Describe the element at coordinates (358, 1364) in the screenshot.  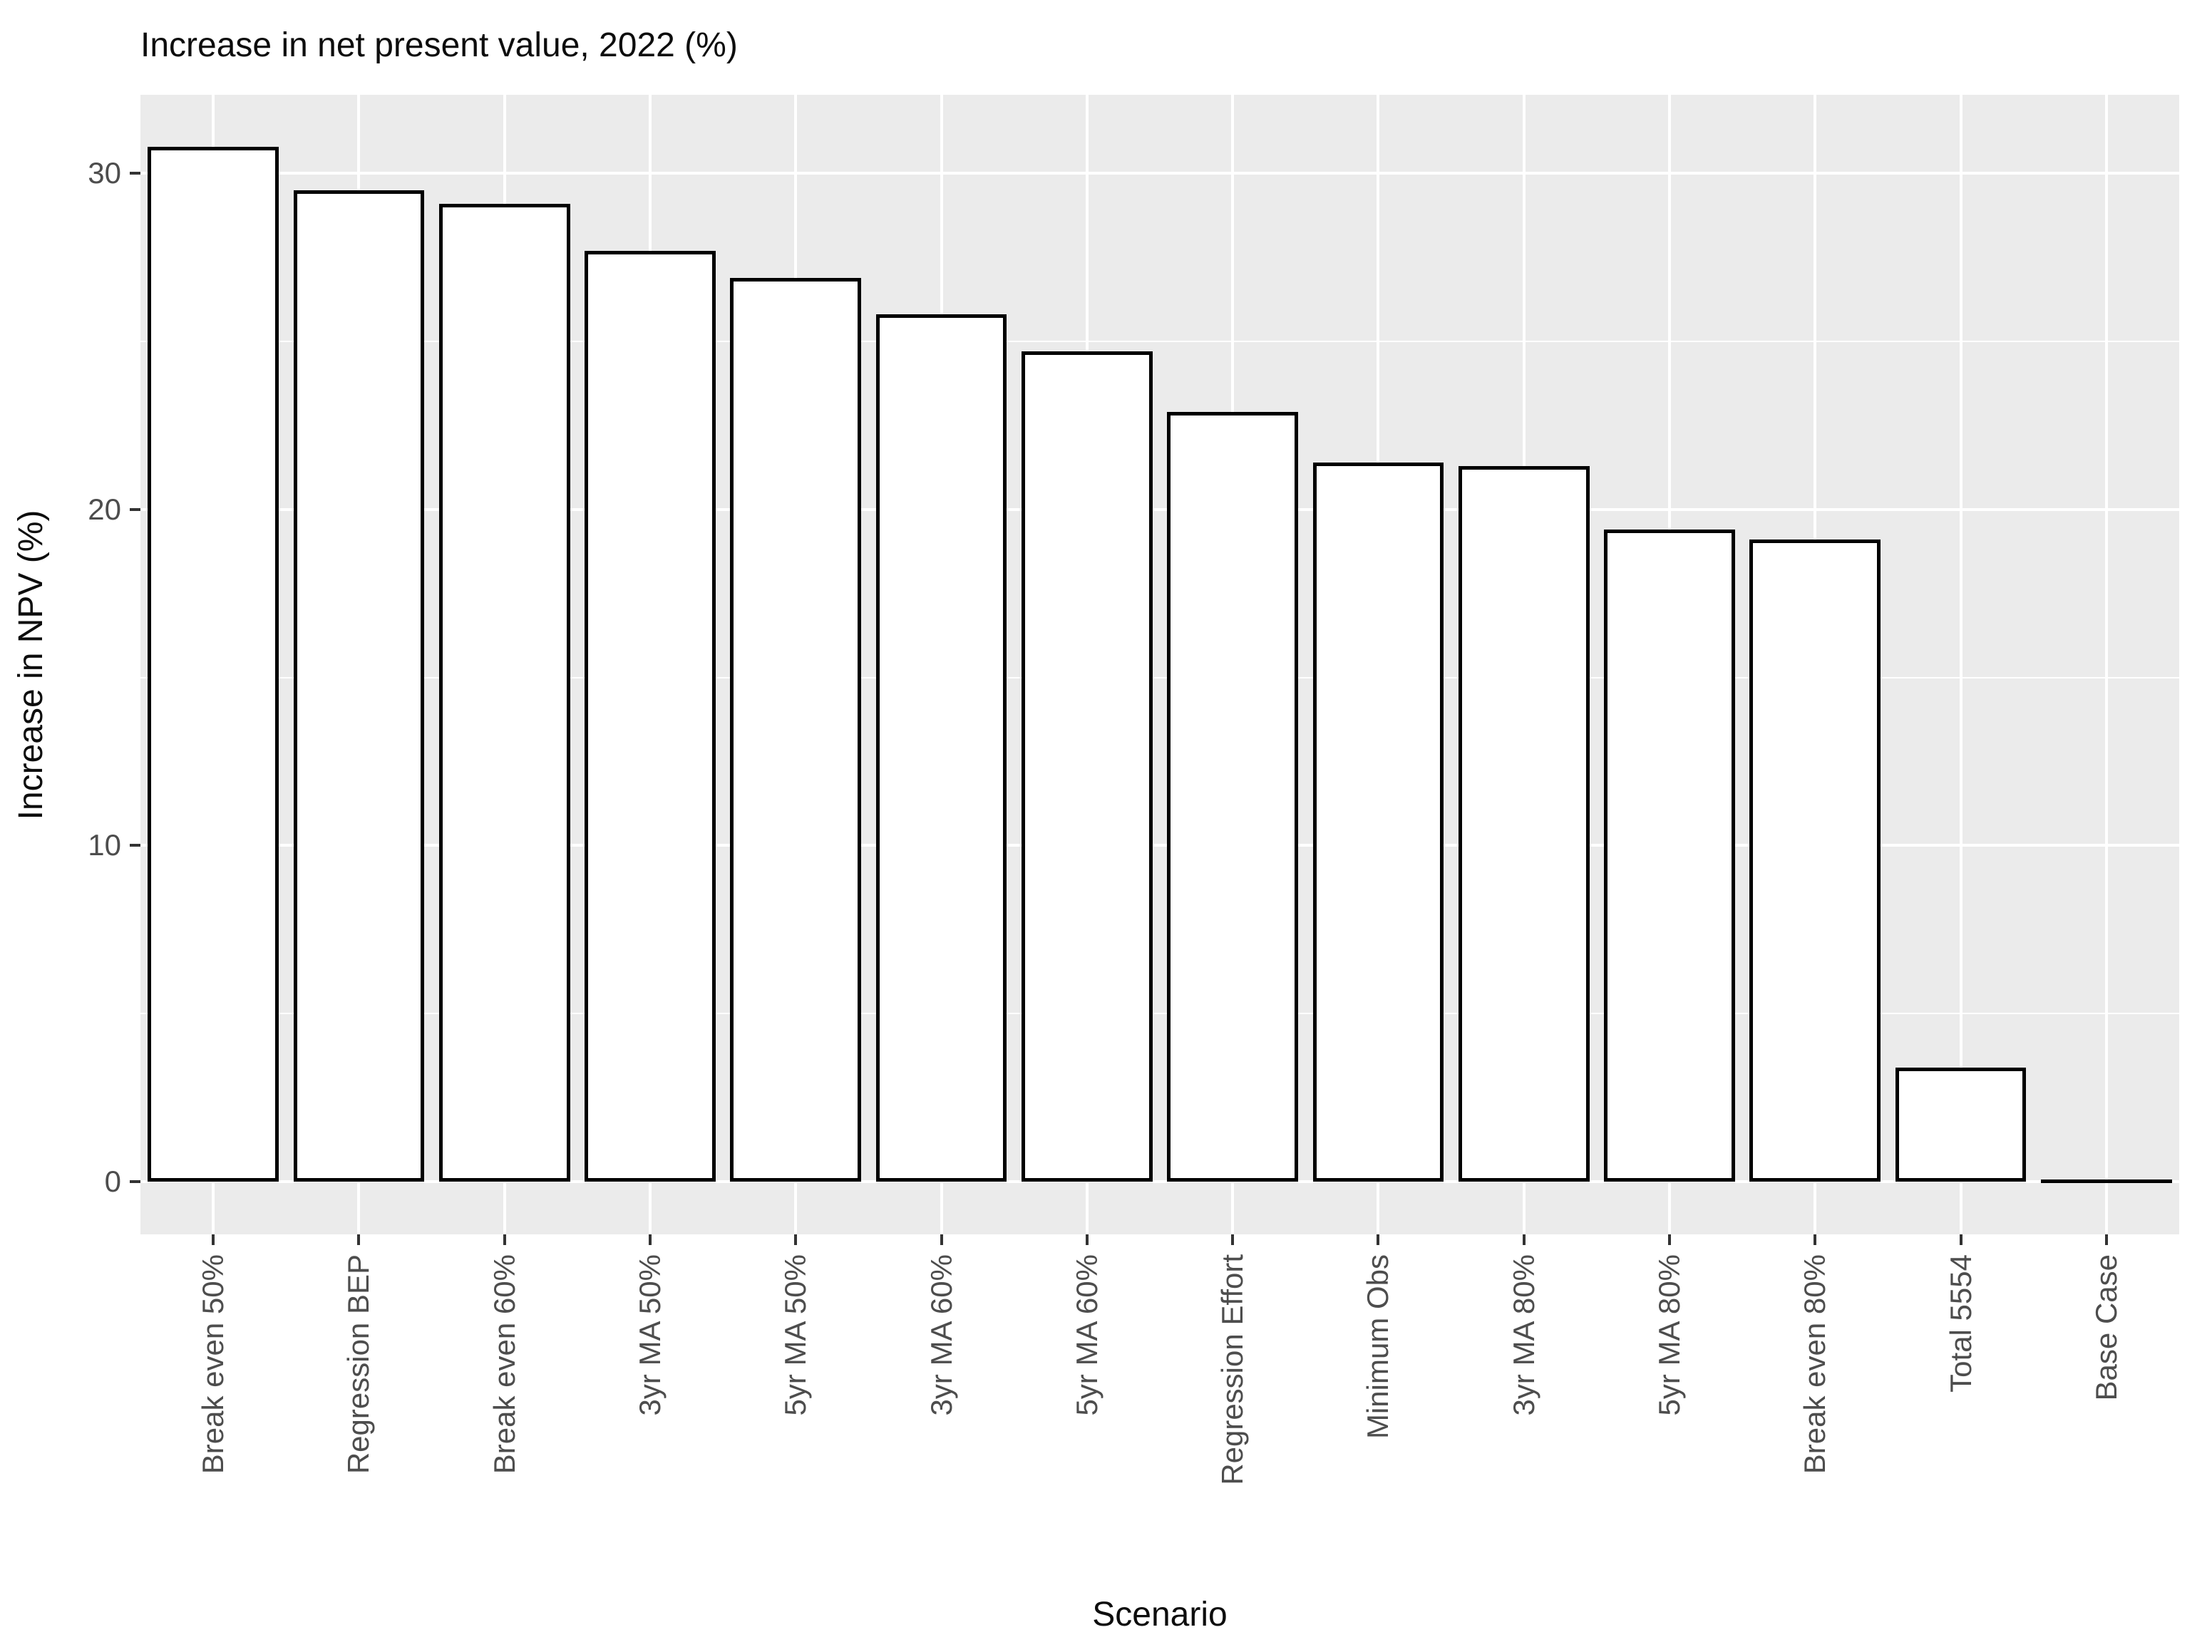
I see `x-tick-label: Regression BEP` at that location.